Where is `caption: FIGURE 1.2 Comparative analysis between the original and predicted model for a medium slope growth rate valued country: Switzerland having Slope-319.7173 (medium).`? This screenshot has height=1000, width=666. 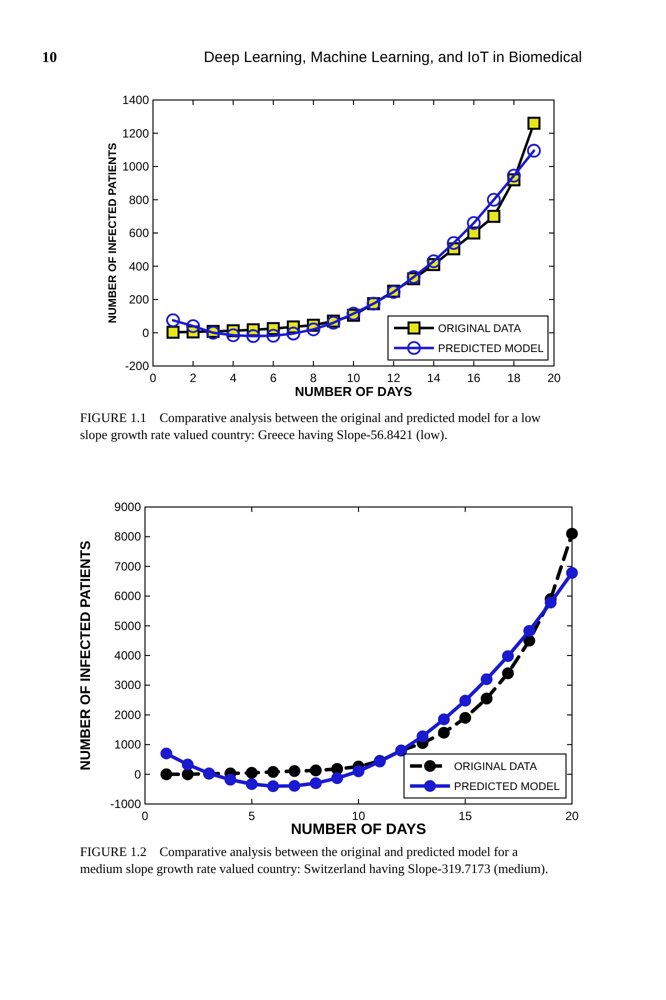
caption: FIGURE 1.2 Comparative analysis between the original and predicted model for a medium slope growth rate valued country: Switzerland having Slope-319.7173 (medium). is located at coordinates (314, 860).